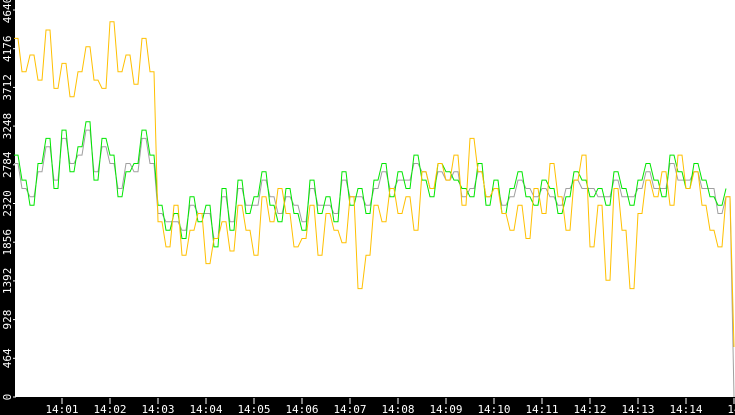  I want to click on y-tick-label: 1392, so click(7, 281).